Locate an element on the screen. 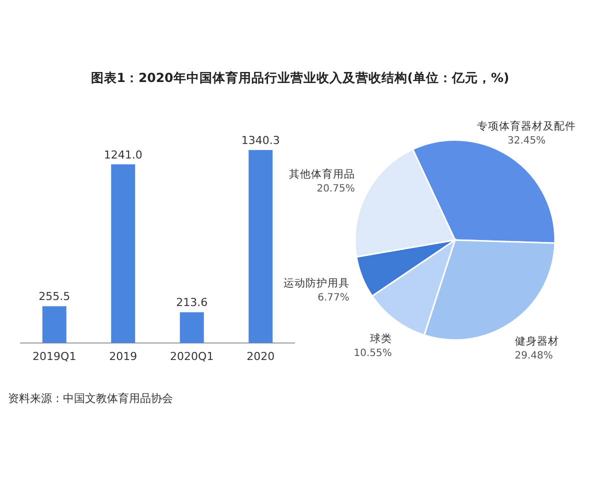  slice-label: 健身器材 is located at coordinates (536, 341).